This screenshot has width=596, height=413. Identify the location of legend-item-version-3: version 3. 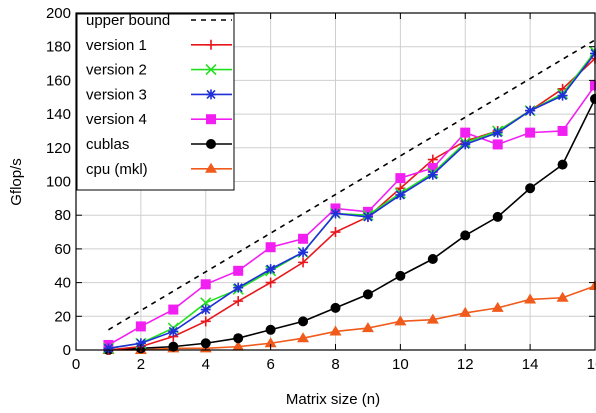
(159, 94).